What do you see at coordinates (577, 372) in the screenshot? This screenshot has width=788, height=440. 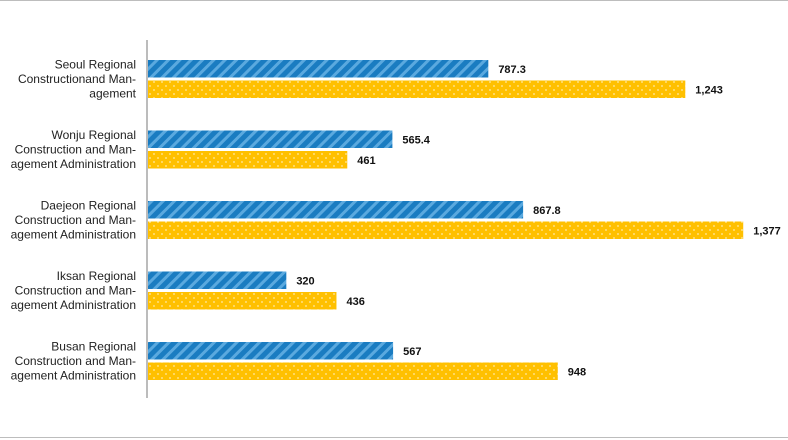 I see `value-label: 948` at bounding box center [577, 372].